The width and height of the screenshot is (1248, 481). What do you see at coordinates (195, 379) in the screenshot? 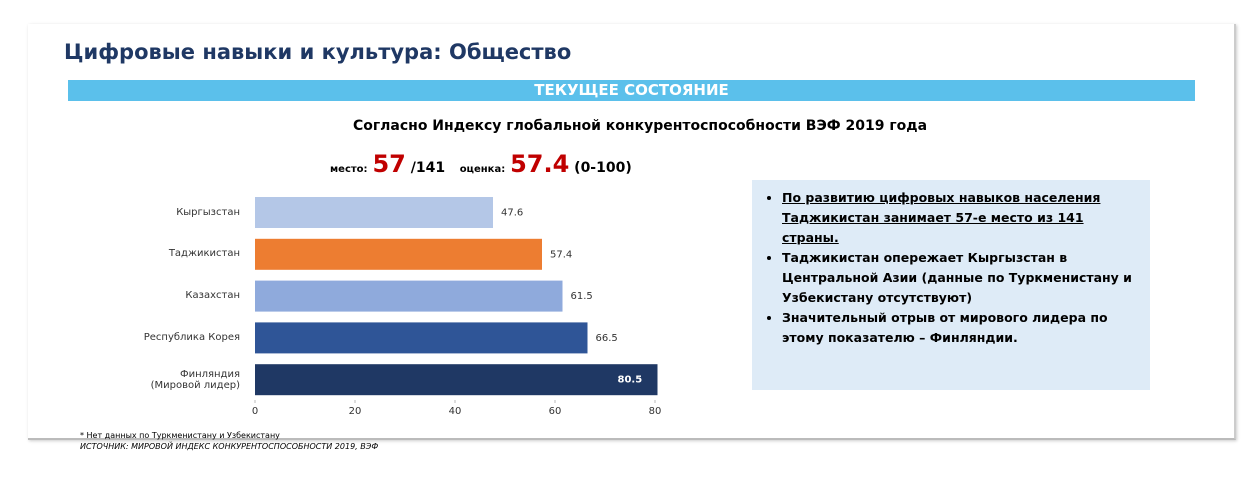
I see `category-label: Финляндия (Мировой лидер)` at bounding box center [195, 379].